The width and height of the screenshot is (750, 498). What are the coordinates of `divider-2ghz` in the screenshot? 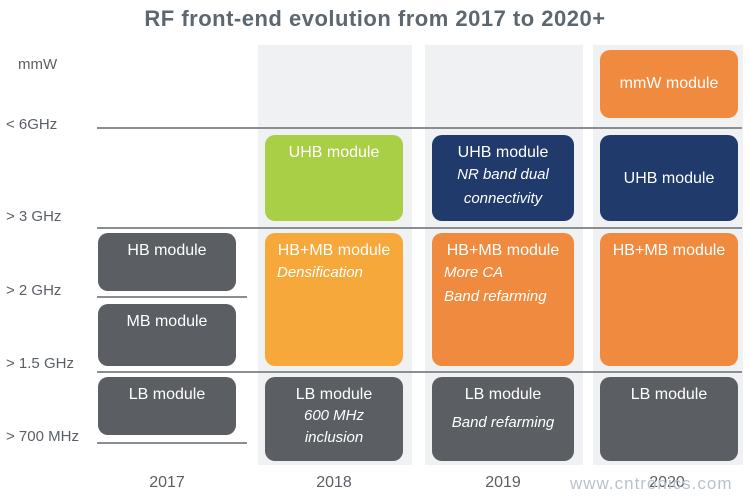 It's located at (172, 297).